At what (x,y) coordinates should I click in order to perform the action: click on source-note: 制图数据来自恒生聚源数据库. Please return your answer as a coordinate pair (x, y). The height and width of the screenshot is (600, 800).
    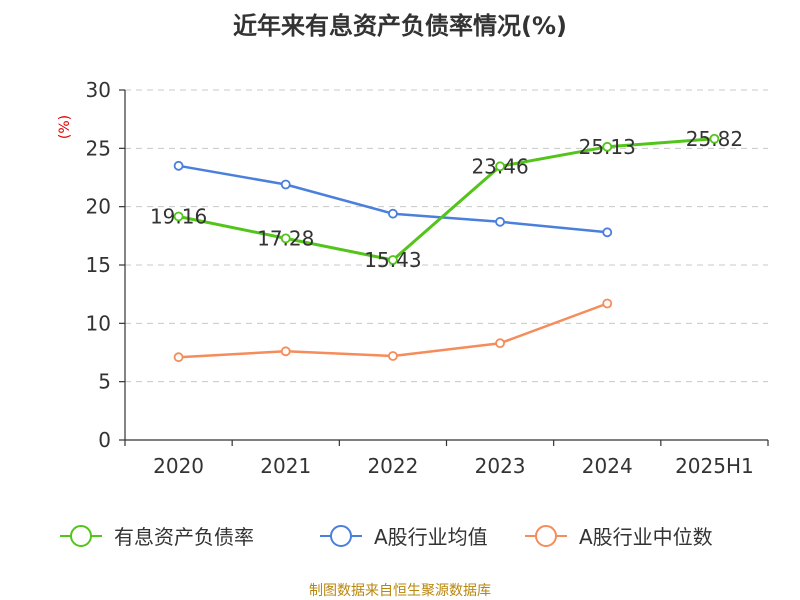
    Looking at the image, I should click on (400, 591).